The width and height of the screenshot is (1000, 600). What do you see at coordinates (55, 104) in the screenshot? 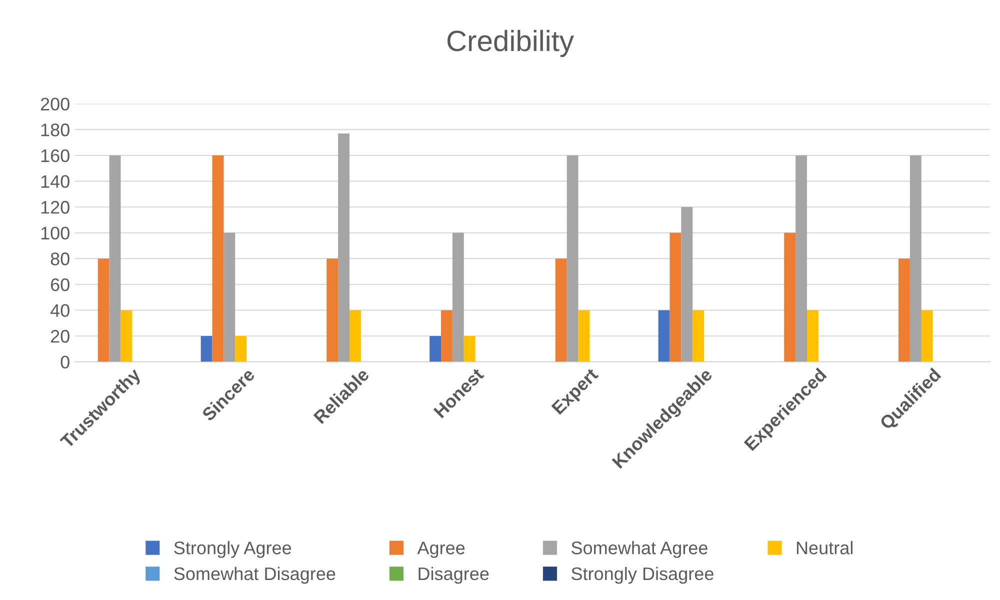
I see `y-tick-label: 200` at bounding box center [55, 104].